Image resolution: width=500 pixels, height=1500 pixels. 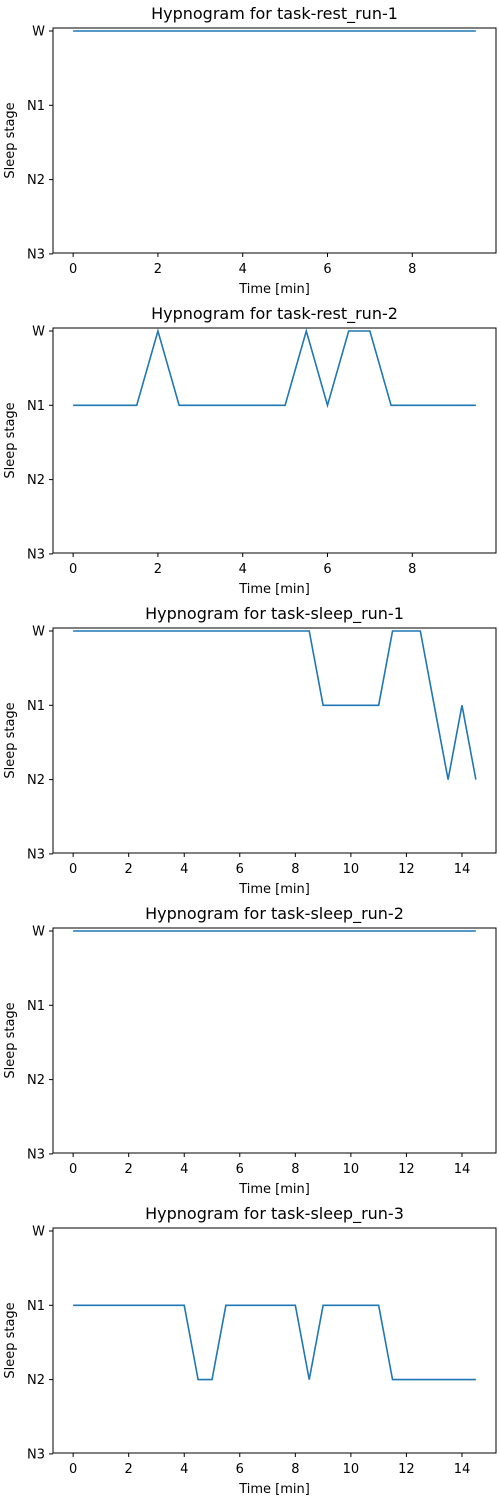 What do you see at coordinates (274, 614) in the screenshot?
I see `chart-title: Hypnogram for task-sleep_run-1` at bounding box center [274, 614].